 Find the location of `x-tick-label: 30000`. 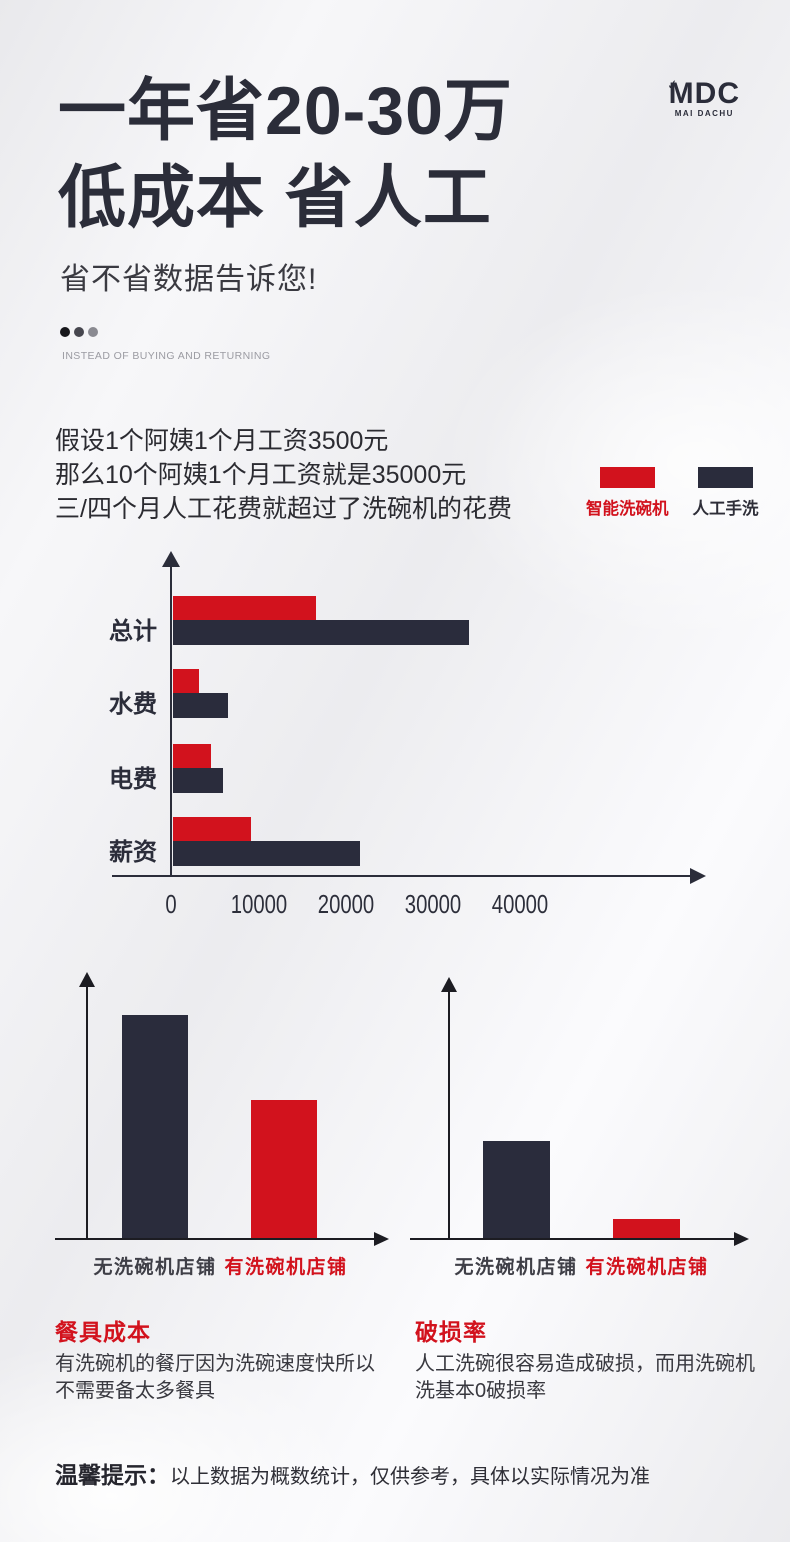

x-tick-label: 30000 is located at coordinates (433, 904).